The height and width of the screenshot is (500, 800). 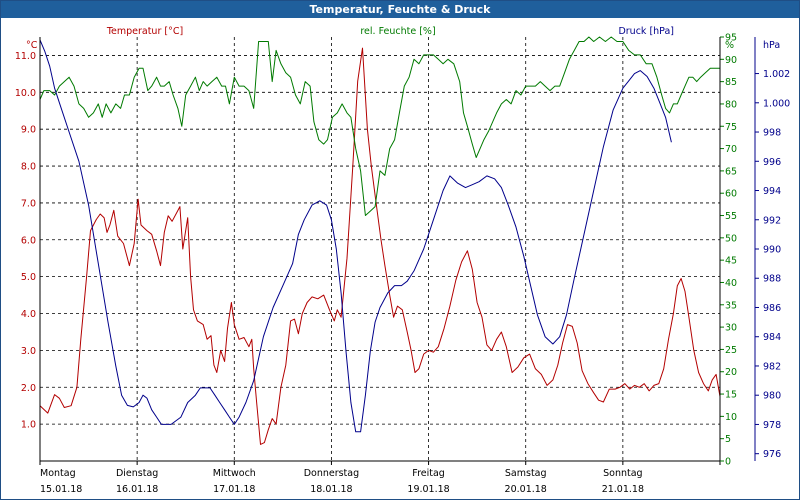 I want to click on pressure-tick-label: 978, so click(x=772, y=425).